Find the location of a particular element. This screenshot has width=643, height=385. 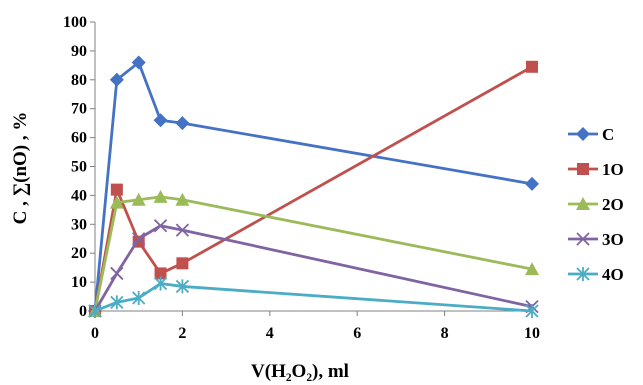

legend-item-3O: 3O is located at coordinates (596, 239).